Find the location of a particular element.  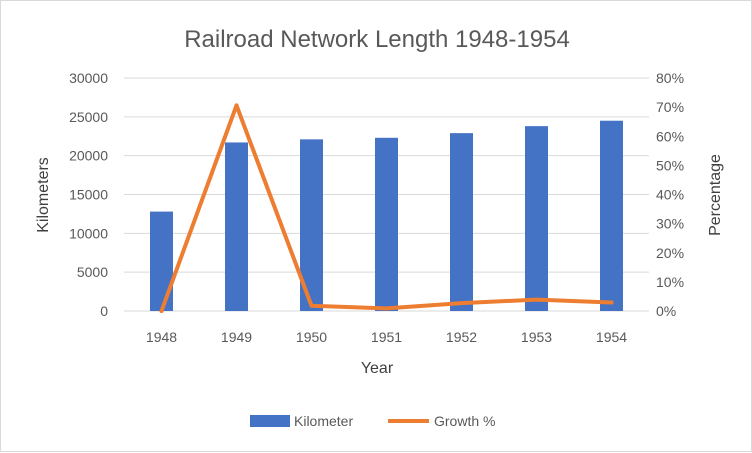

growth-point-1951 is located at coordinates (386, 308).